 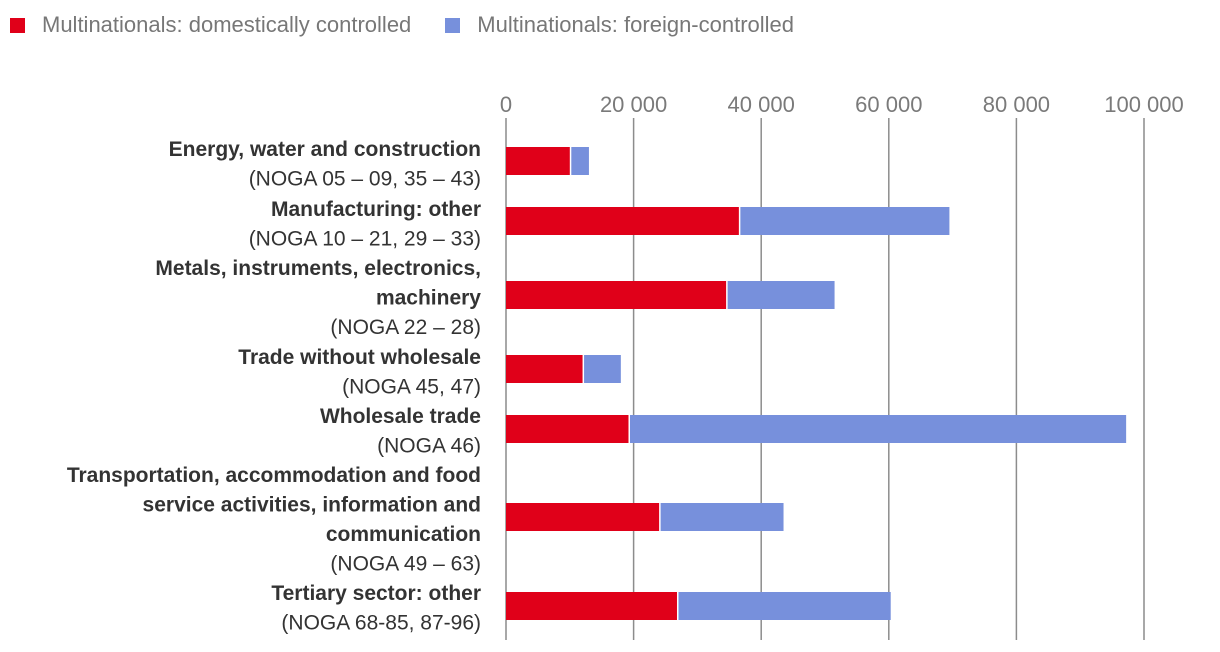 What do you see at coordinates (1144, 104) in the screenshot?
I see `x-tick-label: 100 000` at bounding box center [1144, 104].